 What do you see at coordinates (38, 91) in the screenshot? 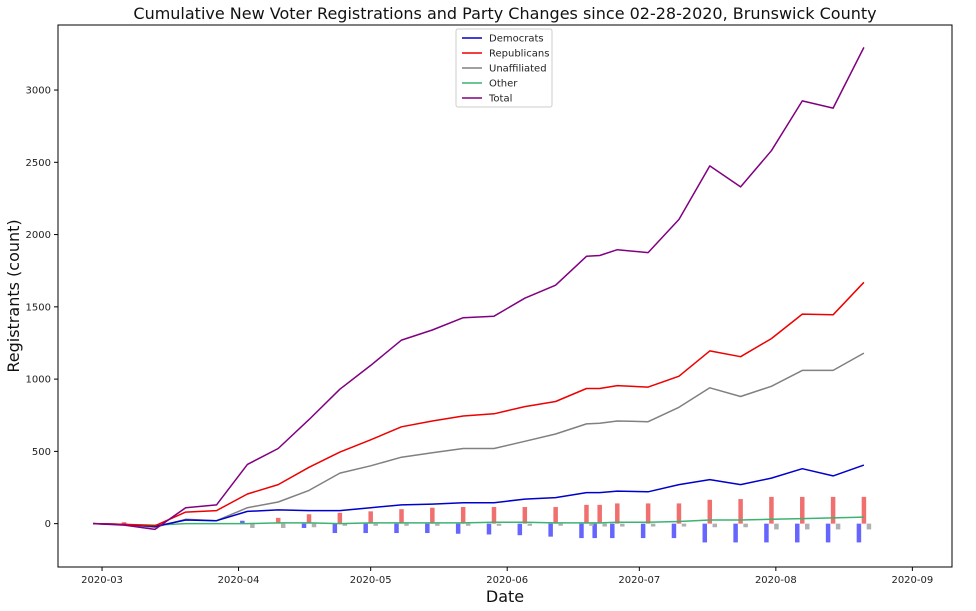
I see `y-tick-label: 3000` at bounding box center [38, 91].